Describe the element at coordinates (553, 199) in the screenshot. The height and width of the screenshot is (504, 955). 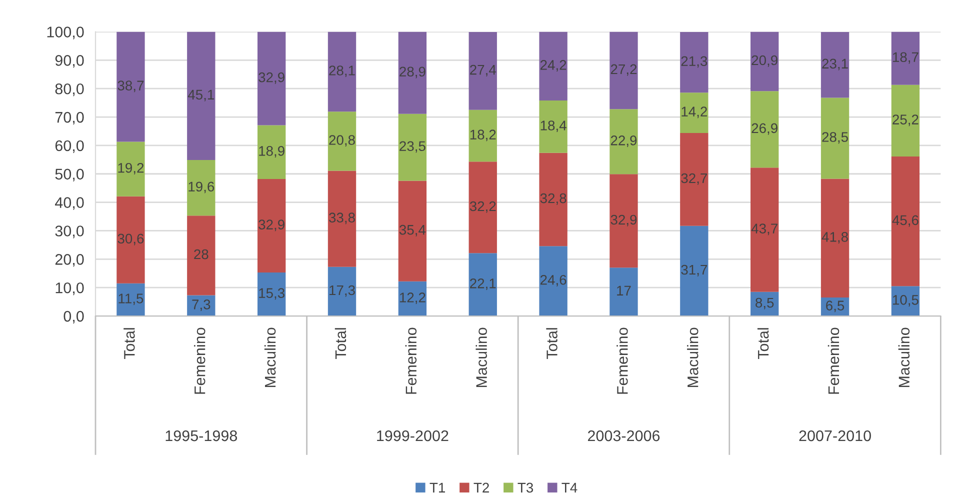
I see `data-label: 32,8` at that location.